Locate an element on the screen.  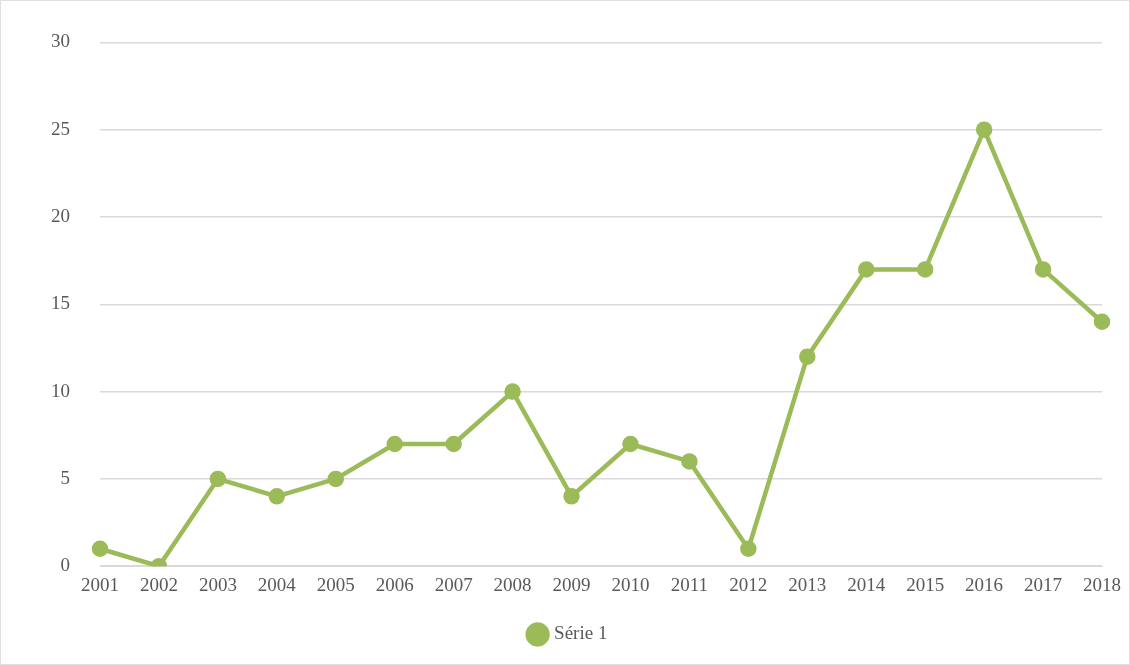
y-tick-label: 15 is located at coordinates (60, 303).